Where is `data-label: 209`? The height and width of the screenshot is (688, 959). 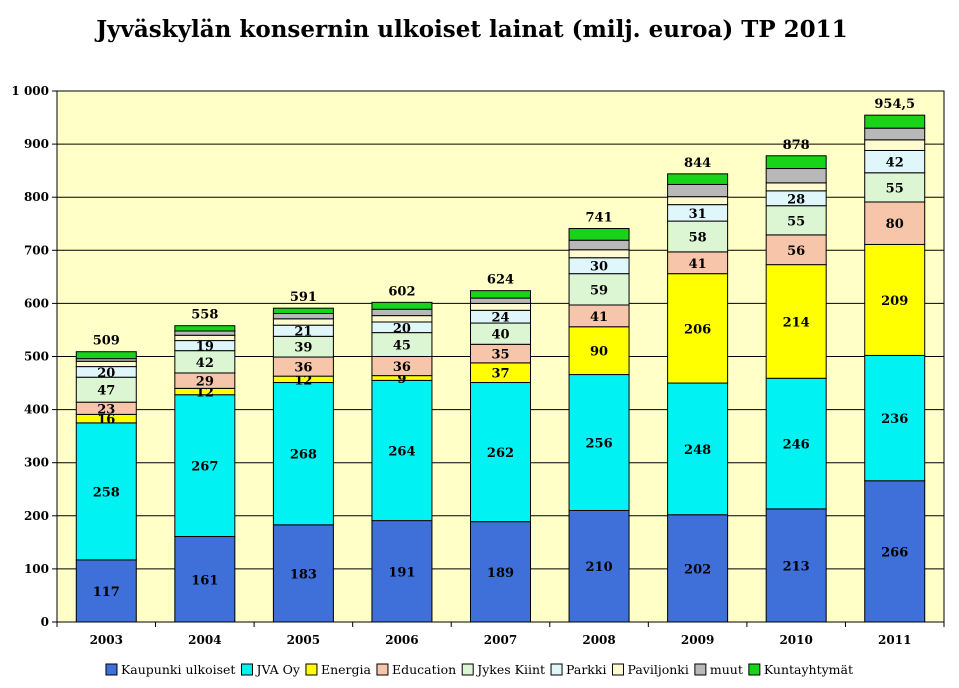
data-label: 209 is located at coordinates (894, 301).